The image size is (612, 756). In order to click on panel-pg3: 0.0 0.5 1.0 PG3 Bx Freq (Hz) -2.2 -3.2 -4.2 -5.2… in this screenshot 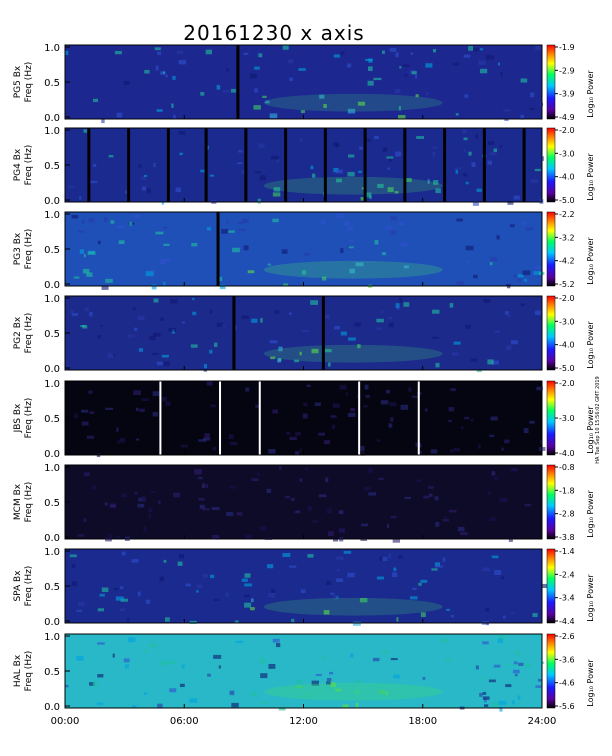, I will do `click(304, 250)`.